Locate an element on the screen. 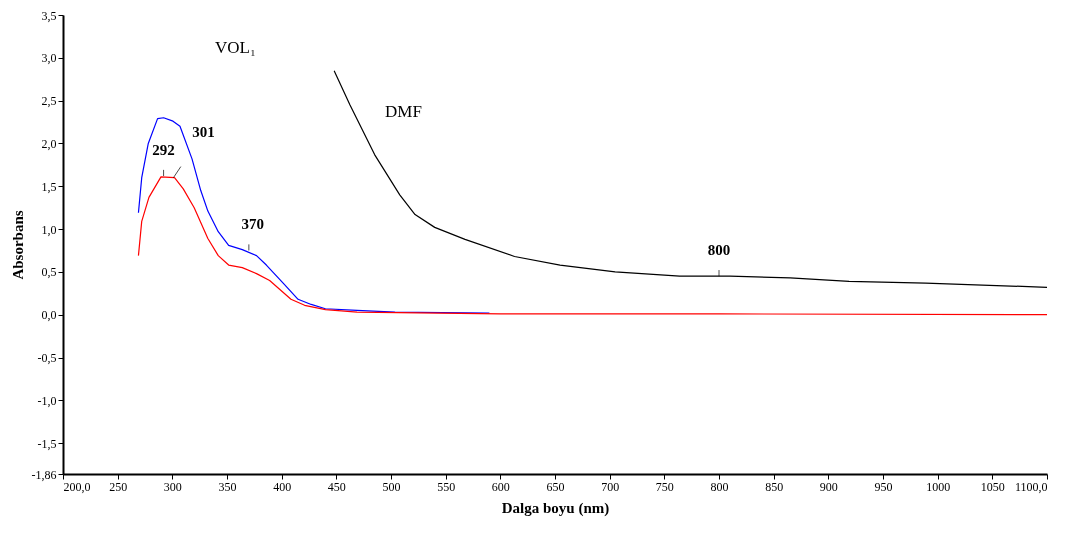 The width and height of the screenshot is (1081, 543). x-tick-label: 650 is located at coordinates (555, 486).